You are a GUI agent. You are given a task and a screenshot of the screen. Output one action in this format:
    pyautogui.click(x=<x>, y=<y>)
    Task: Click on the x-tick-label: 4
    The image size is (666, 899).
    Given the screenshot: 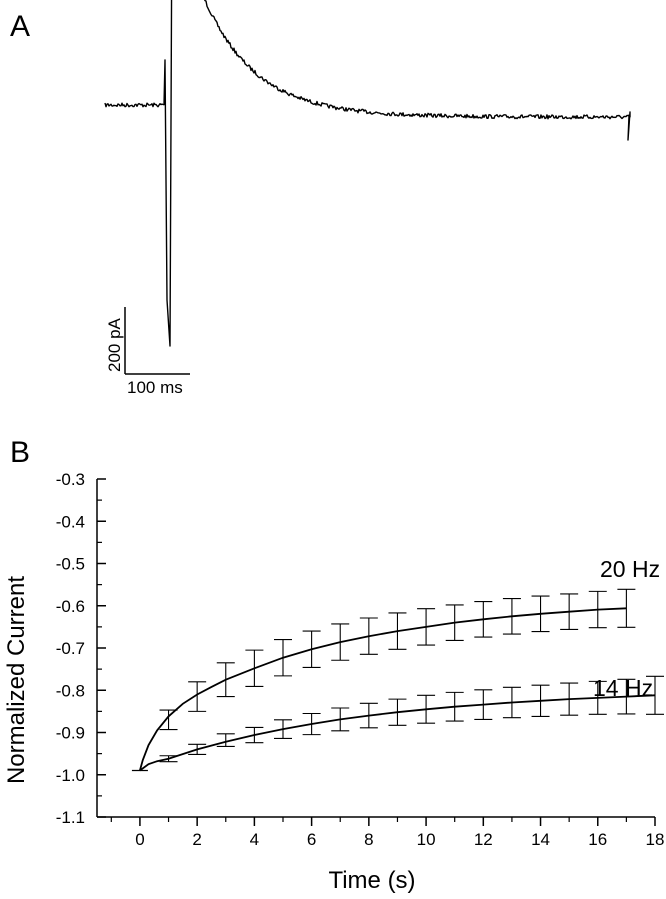 What is the action you would take?
    pyautogui.click(x=254, y=839)
    